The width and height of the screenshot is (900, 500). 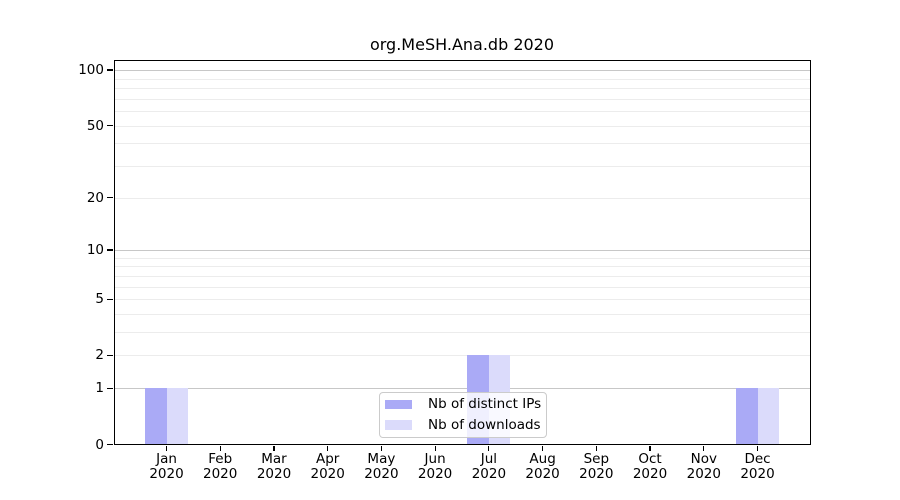 What do you see at coordinates (703, 466) in the screenshot?
I see `x-tick-label-nov: Nov 2020` at bounding box center [703, 466].